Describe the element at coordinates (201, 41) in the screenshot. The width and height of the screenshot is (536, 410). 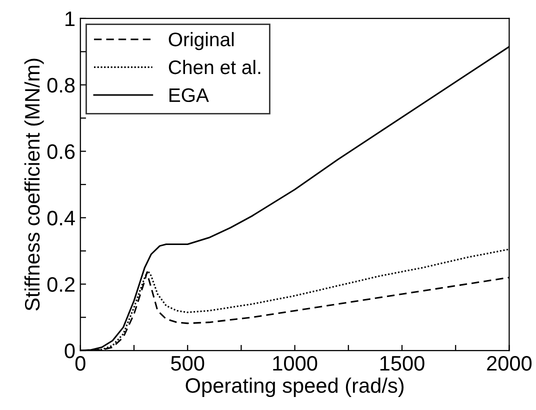
I see `legend-label: Original` at that location.